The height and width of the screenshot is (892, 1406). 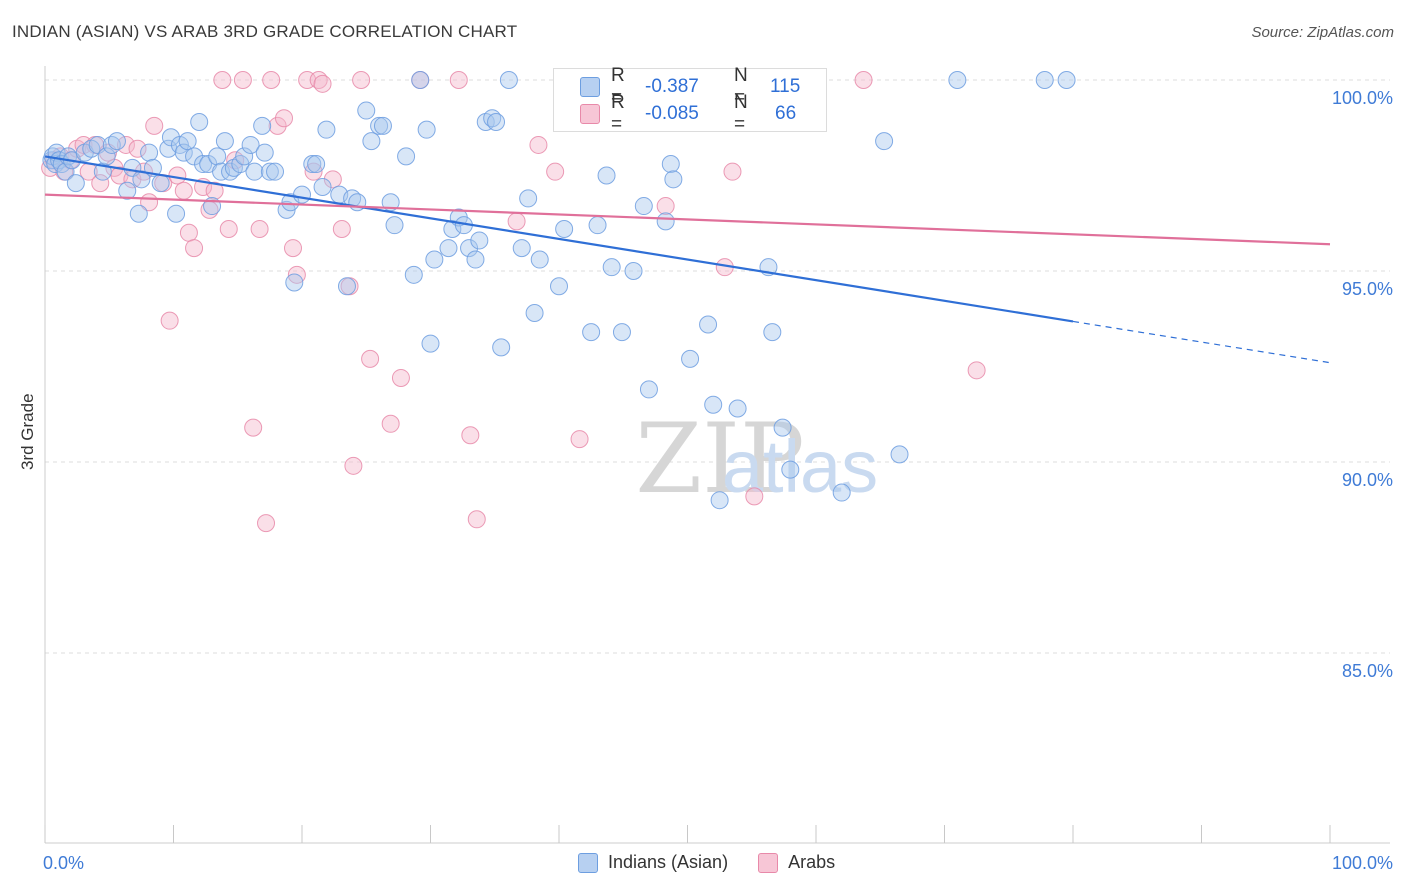 What do you see at coordinates (812, 862) in the screenshot?
I see `legend-label-arabs: Arabs` at bounding box center [812, 862].